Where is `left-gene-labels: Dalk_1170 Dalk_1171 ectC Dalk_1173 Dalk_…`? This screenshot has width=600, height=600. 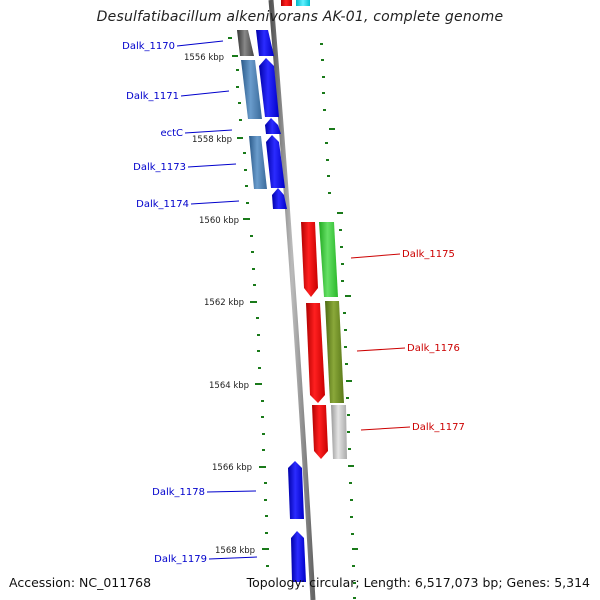
left-gene-labels: Dalk_1170 Dalk_1171 ectC Dalk_1173 Dalk_… is located at coordinates (164, 303).